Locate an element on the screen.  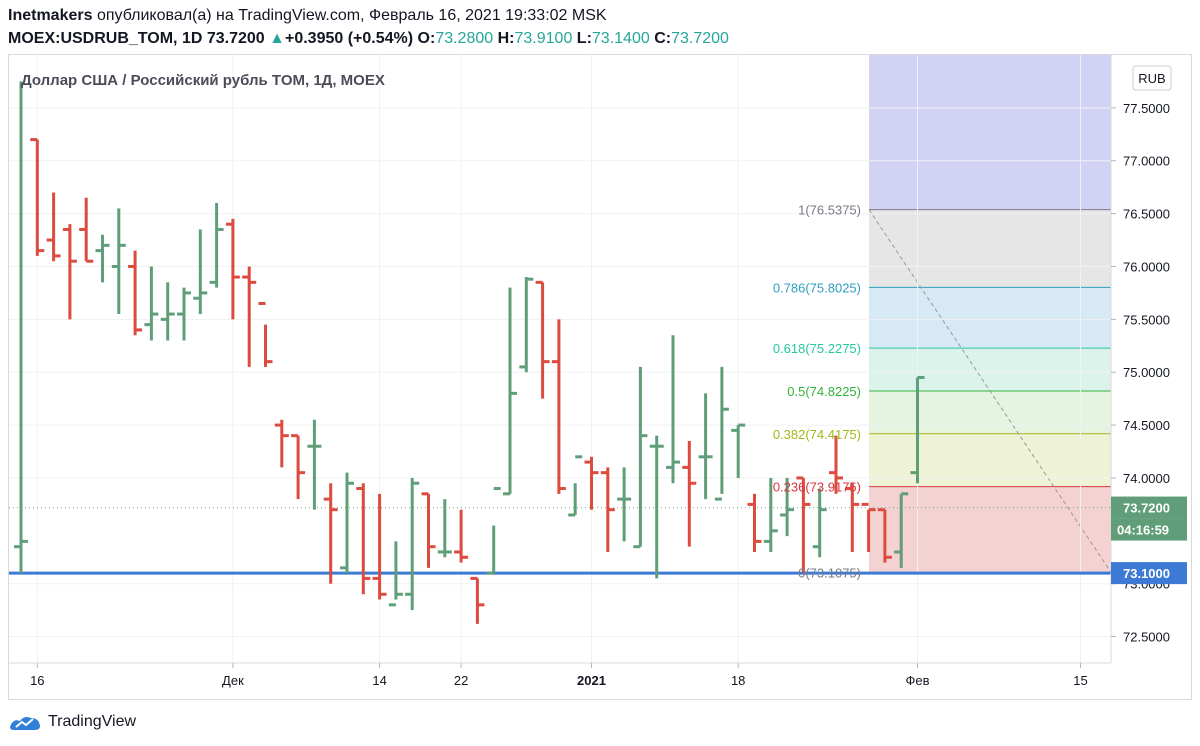
time-axis-label: 2021 is located at coordinates (591, 680).